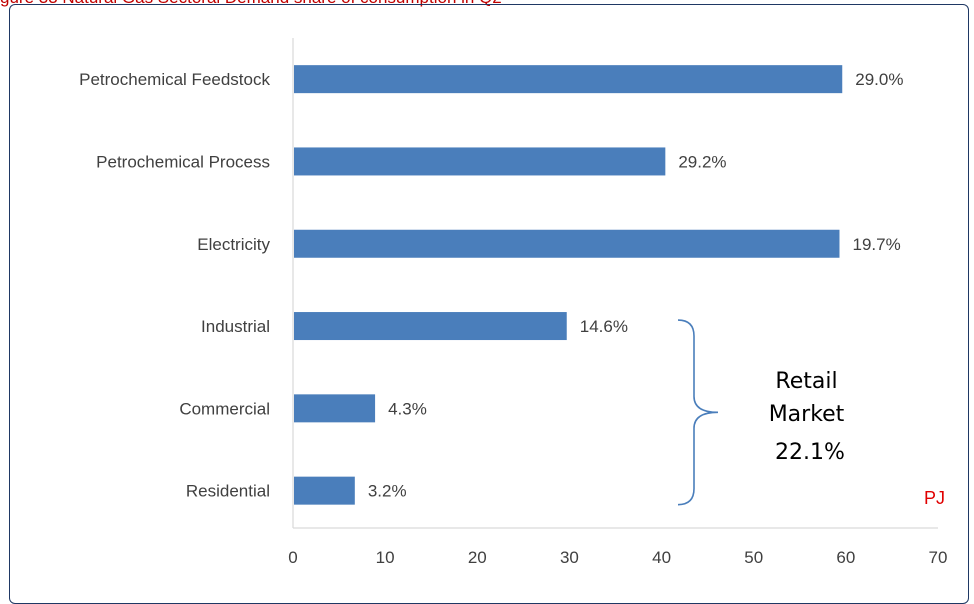 The image size is (974, 604). What do you see at coordinates (183, 161) in the screenshot?
I see `category-label: Petrochemical Process` at bounding box center [183, 161].